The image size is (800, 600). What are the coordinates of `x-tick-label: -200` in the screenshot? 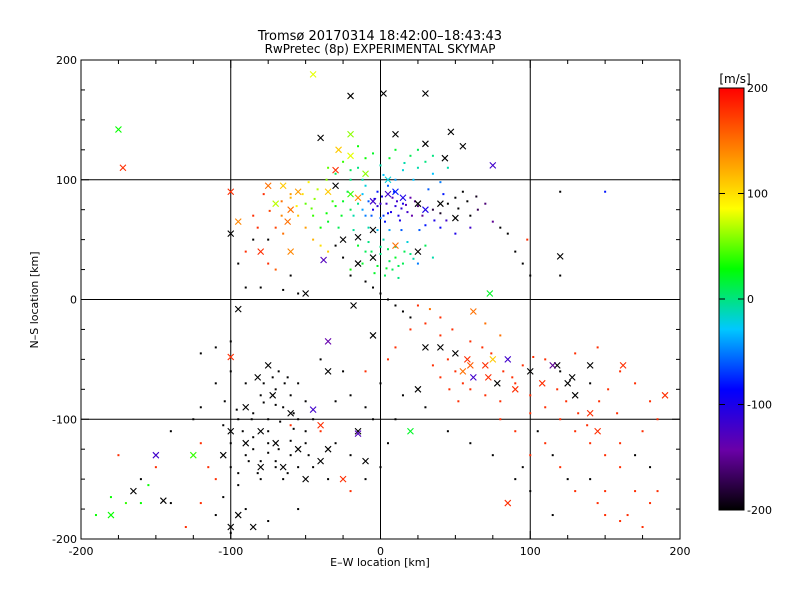 It's located at (81, 551).